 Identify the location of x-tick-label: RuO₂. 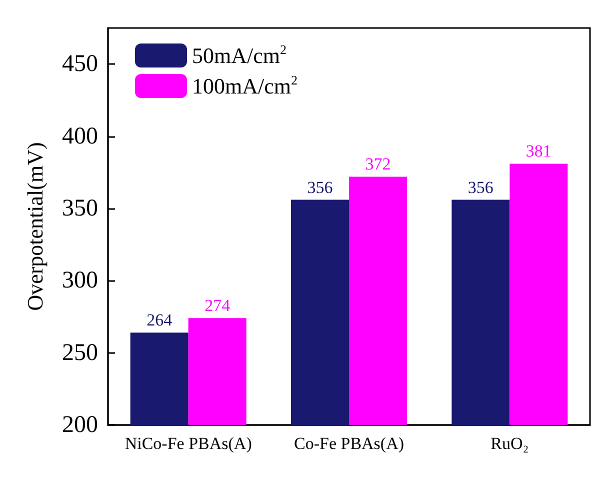
(509, 443).